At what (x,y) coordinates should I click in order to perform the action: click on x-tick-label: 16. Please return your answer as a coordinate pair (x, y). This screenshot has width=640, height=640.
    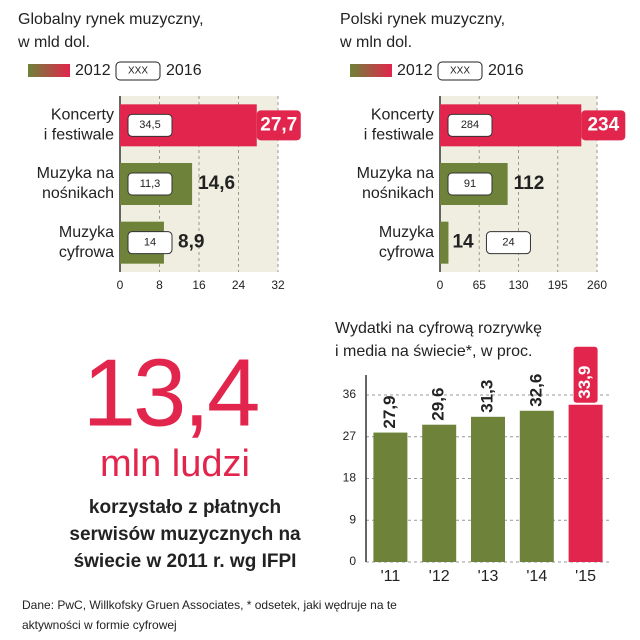
    Looking at the image, I should click on (199, 285).